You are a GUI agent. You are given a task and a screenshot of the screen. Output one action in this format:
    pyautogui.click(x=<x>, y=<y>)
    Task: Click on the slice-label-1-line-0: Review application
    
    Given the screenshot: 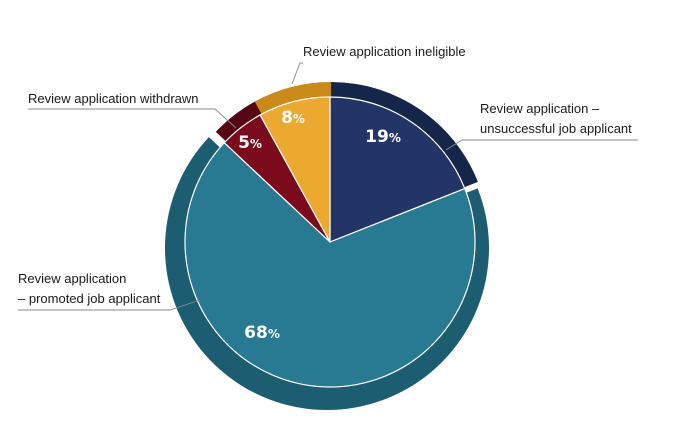 What is the action you would take?
    pyautogui.click(x=72, y=278)
    